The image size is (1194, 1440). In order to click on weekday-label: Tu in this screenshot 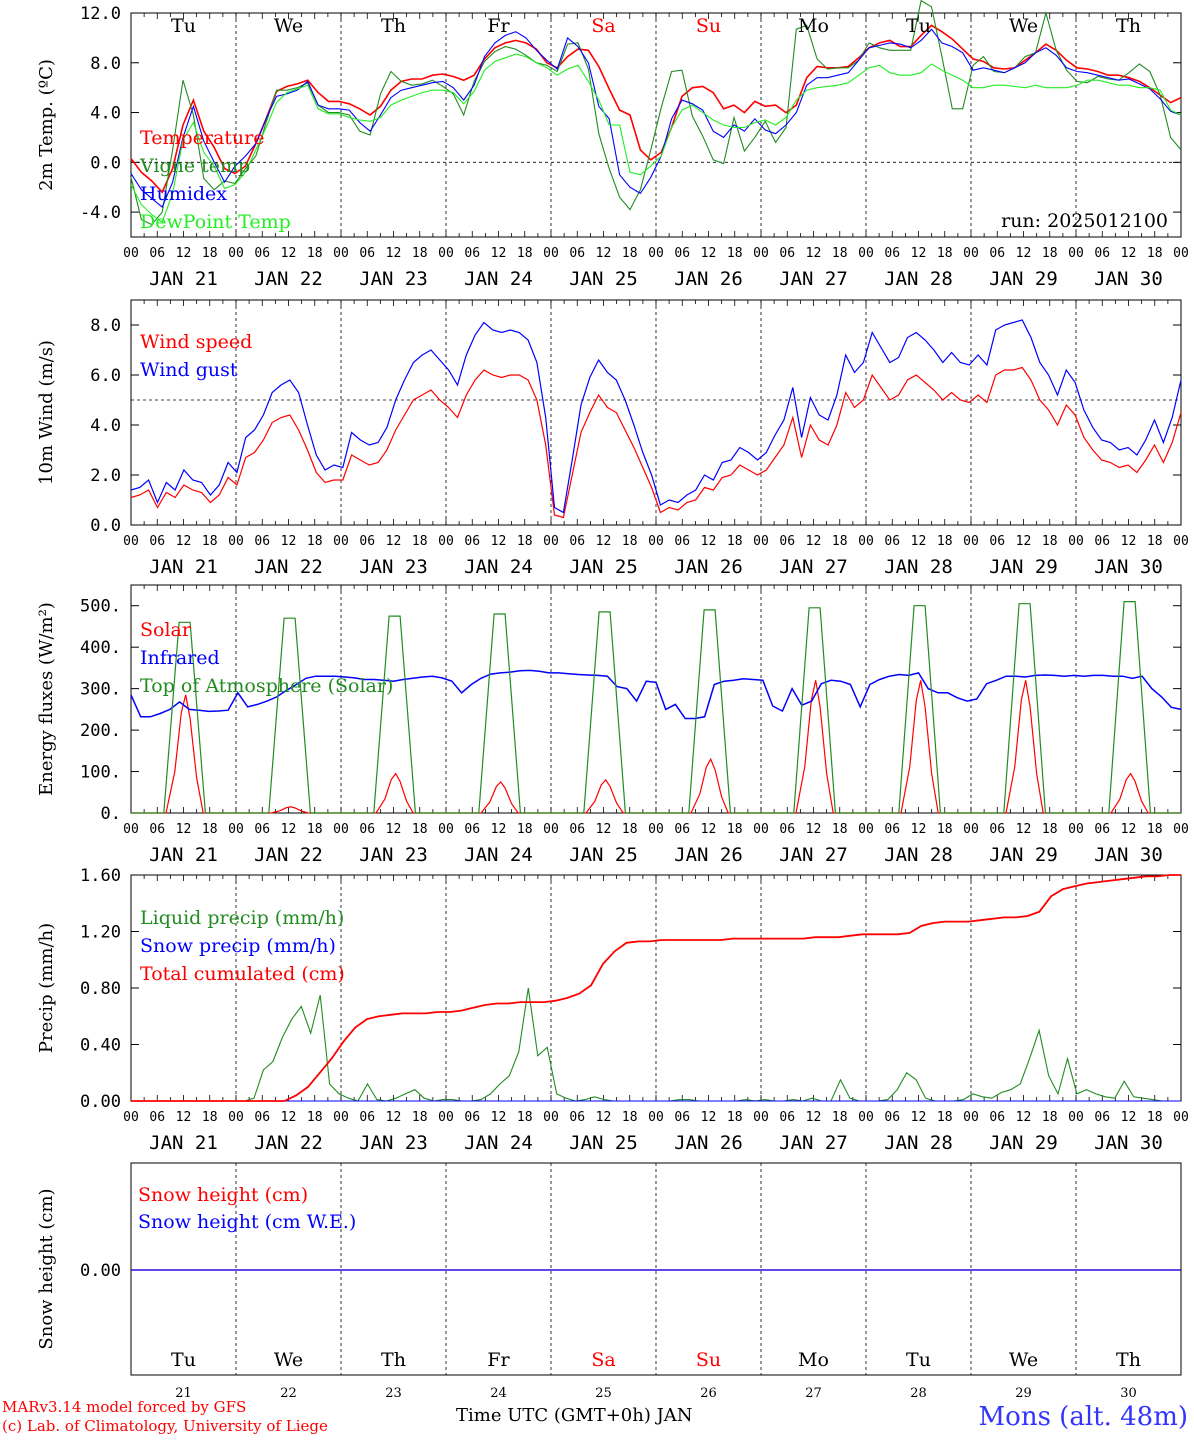, I will do `click(183, 26)`.